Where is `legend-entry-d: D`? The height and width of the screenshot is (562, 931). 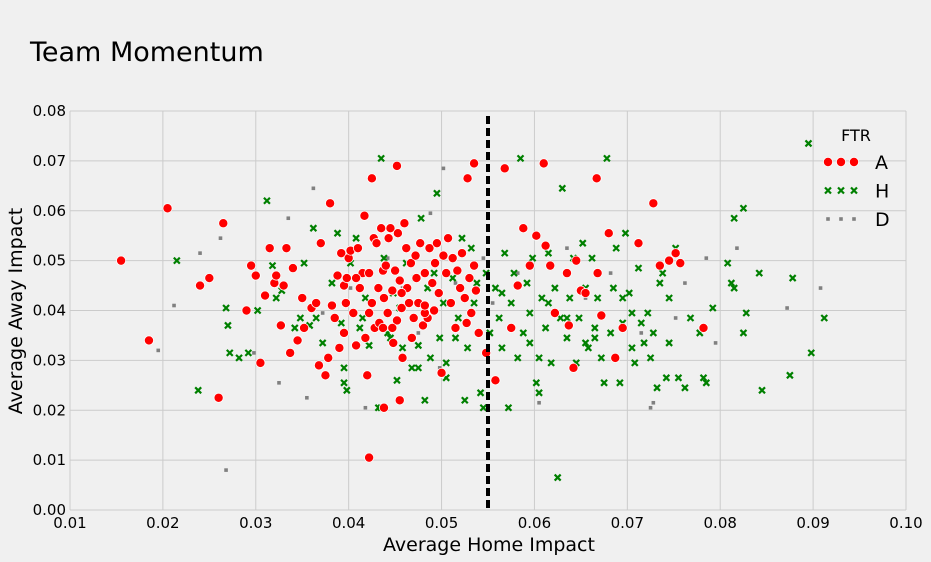 legend-entry-d: D is located at coordinates (858, 220).